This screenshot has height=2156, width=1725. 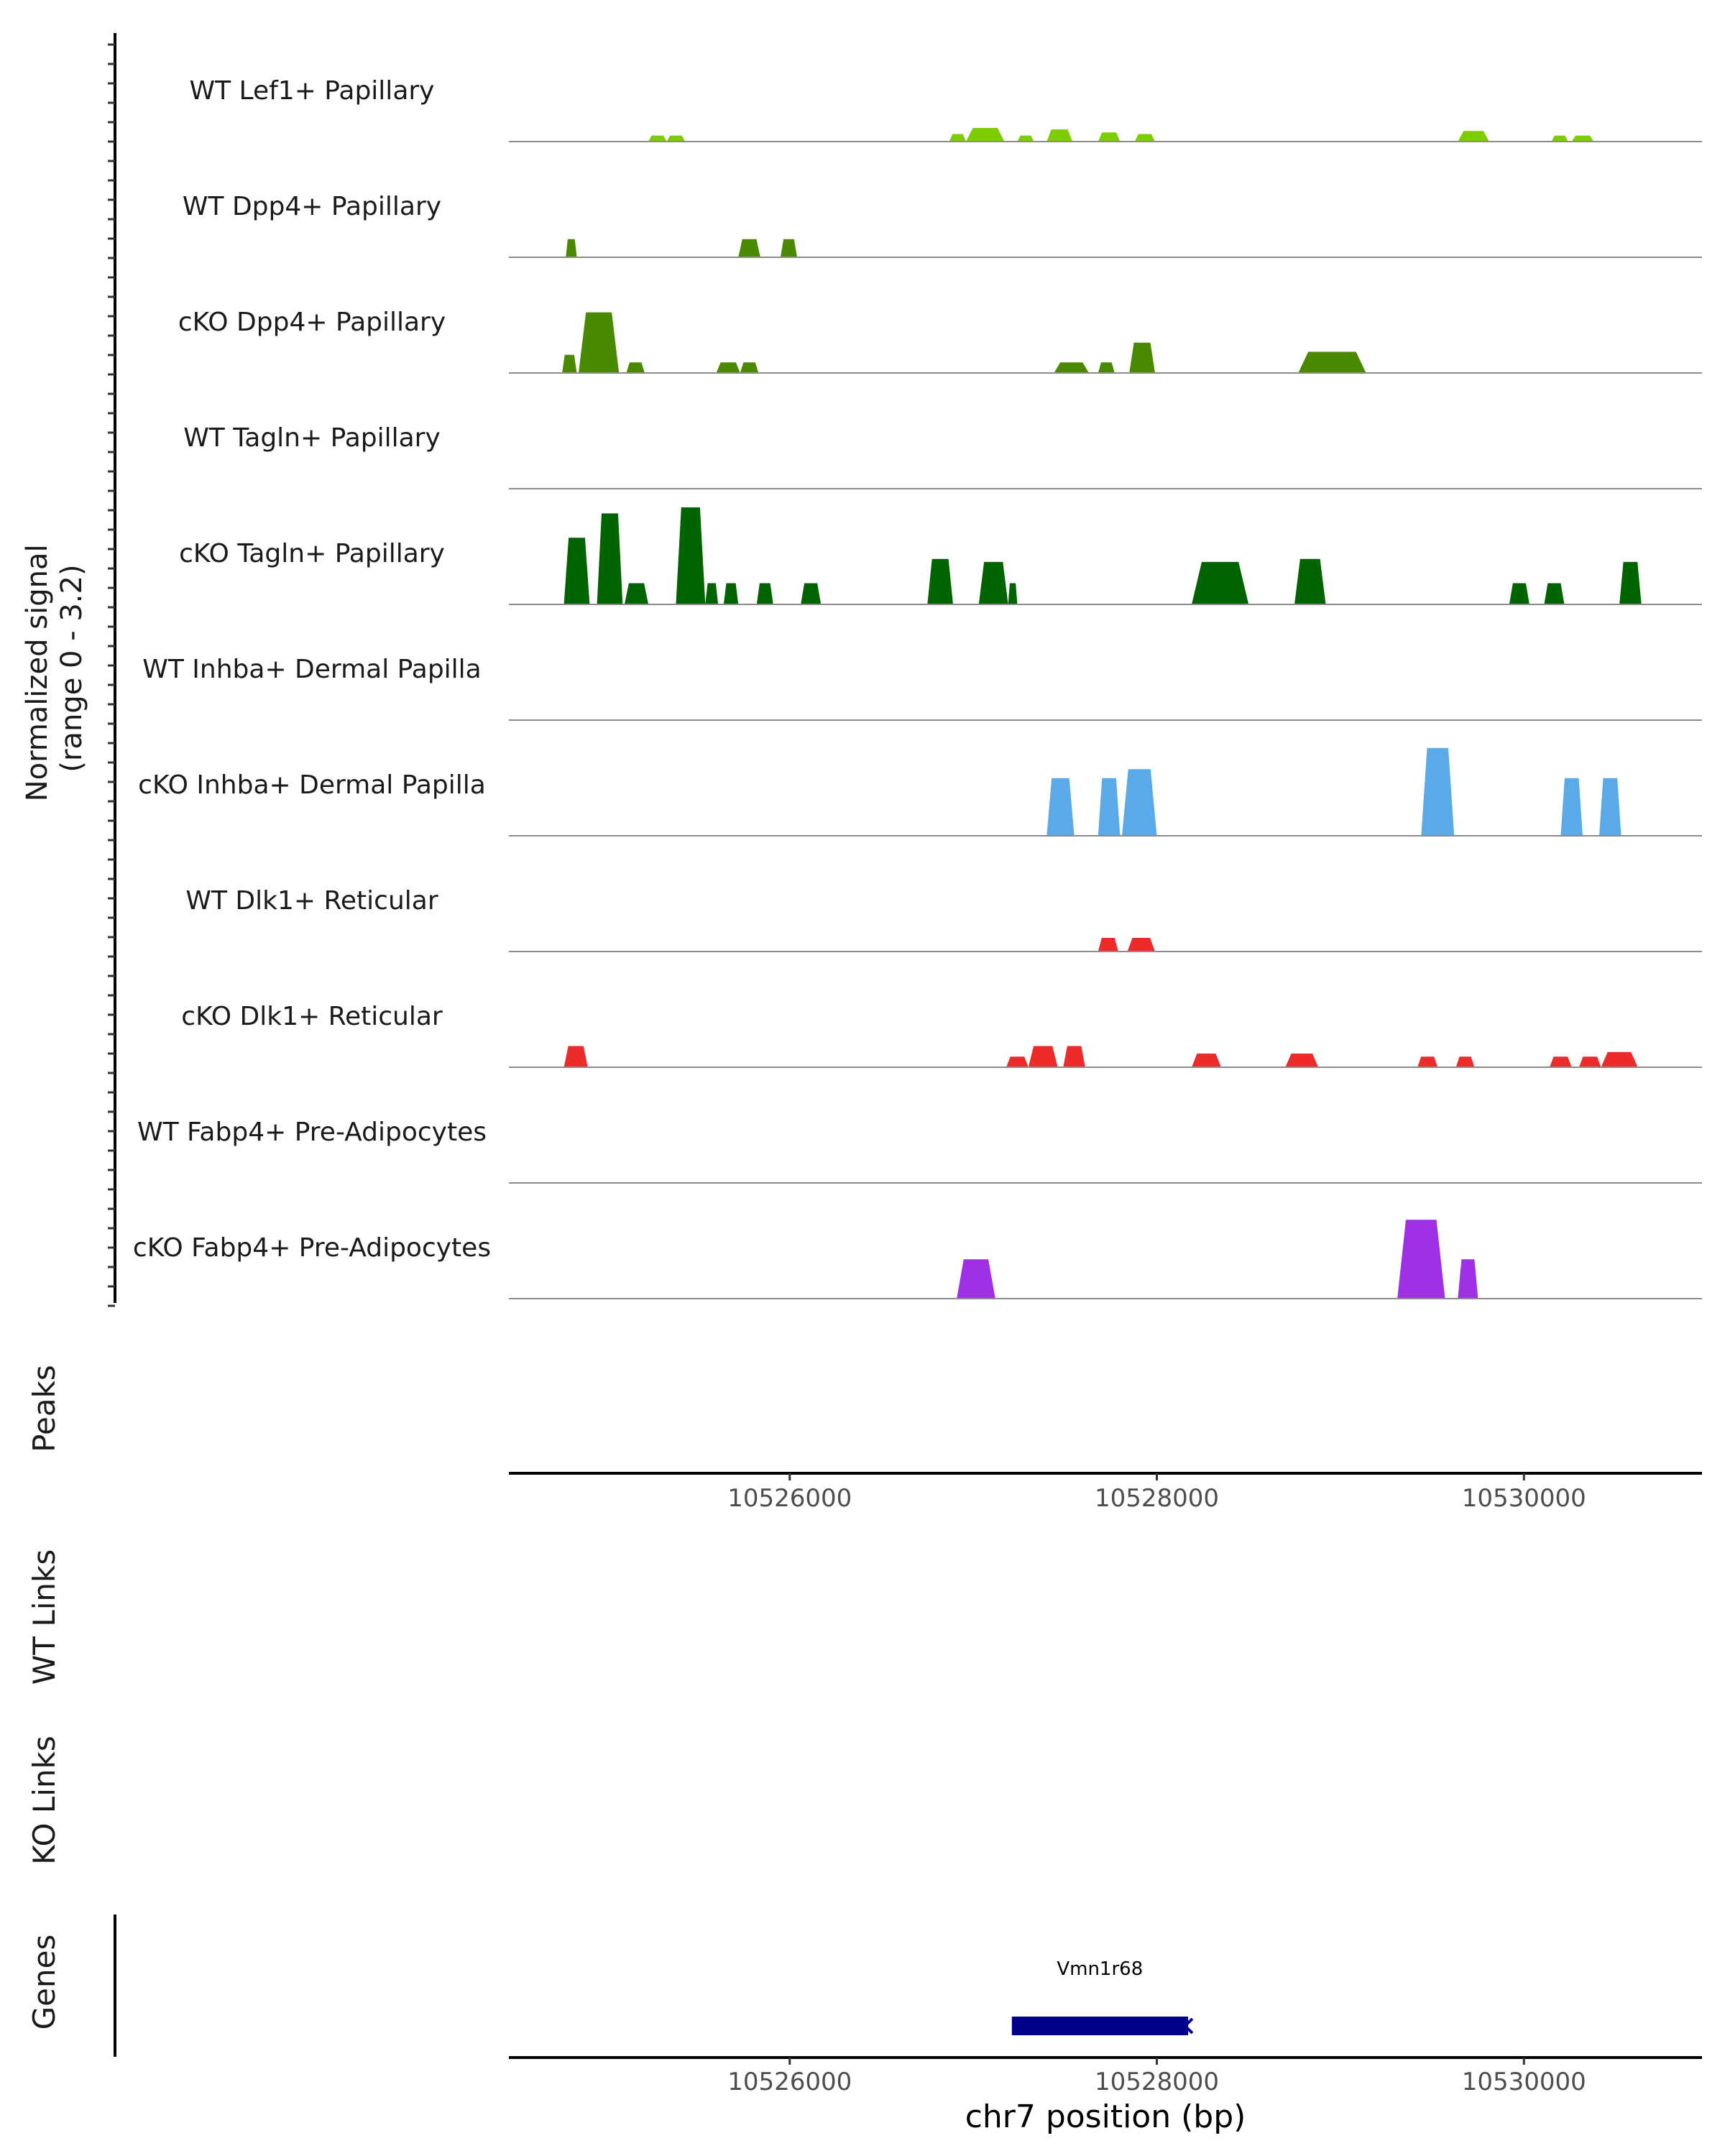 What do you see at coordinates (942, 225) in the screenshot?
I see `track: WT Dpp4+ Papillary` at bounding box center [942, 225].